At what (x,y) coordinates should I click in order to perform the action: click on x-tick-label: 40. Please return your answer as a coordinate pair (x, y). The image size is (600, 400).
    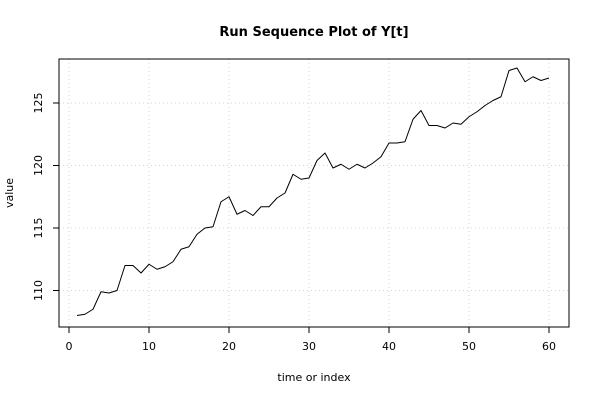
    Looking at the image, I should click on (389, 346).